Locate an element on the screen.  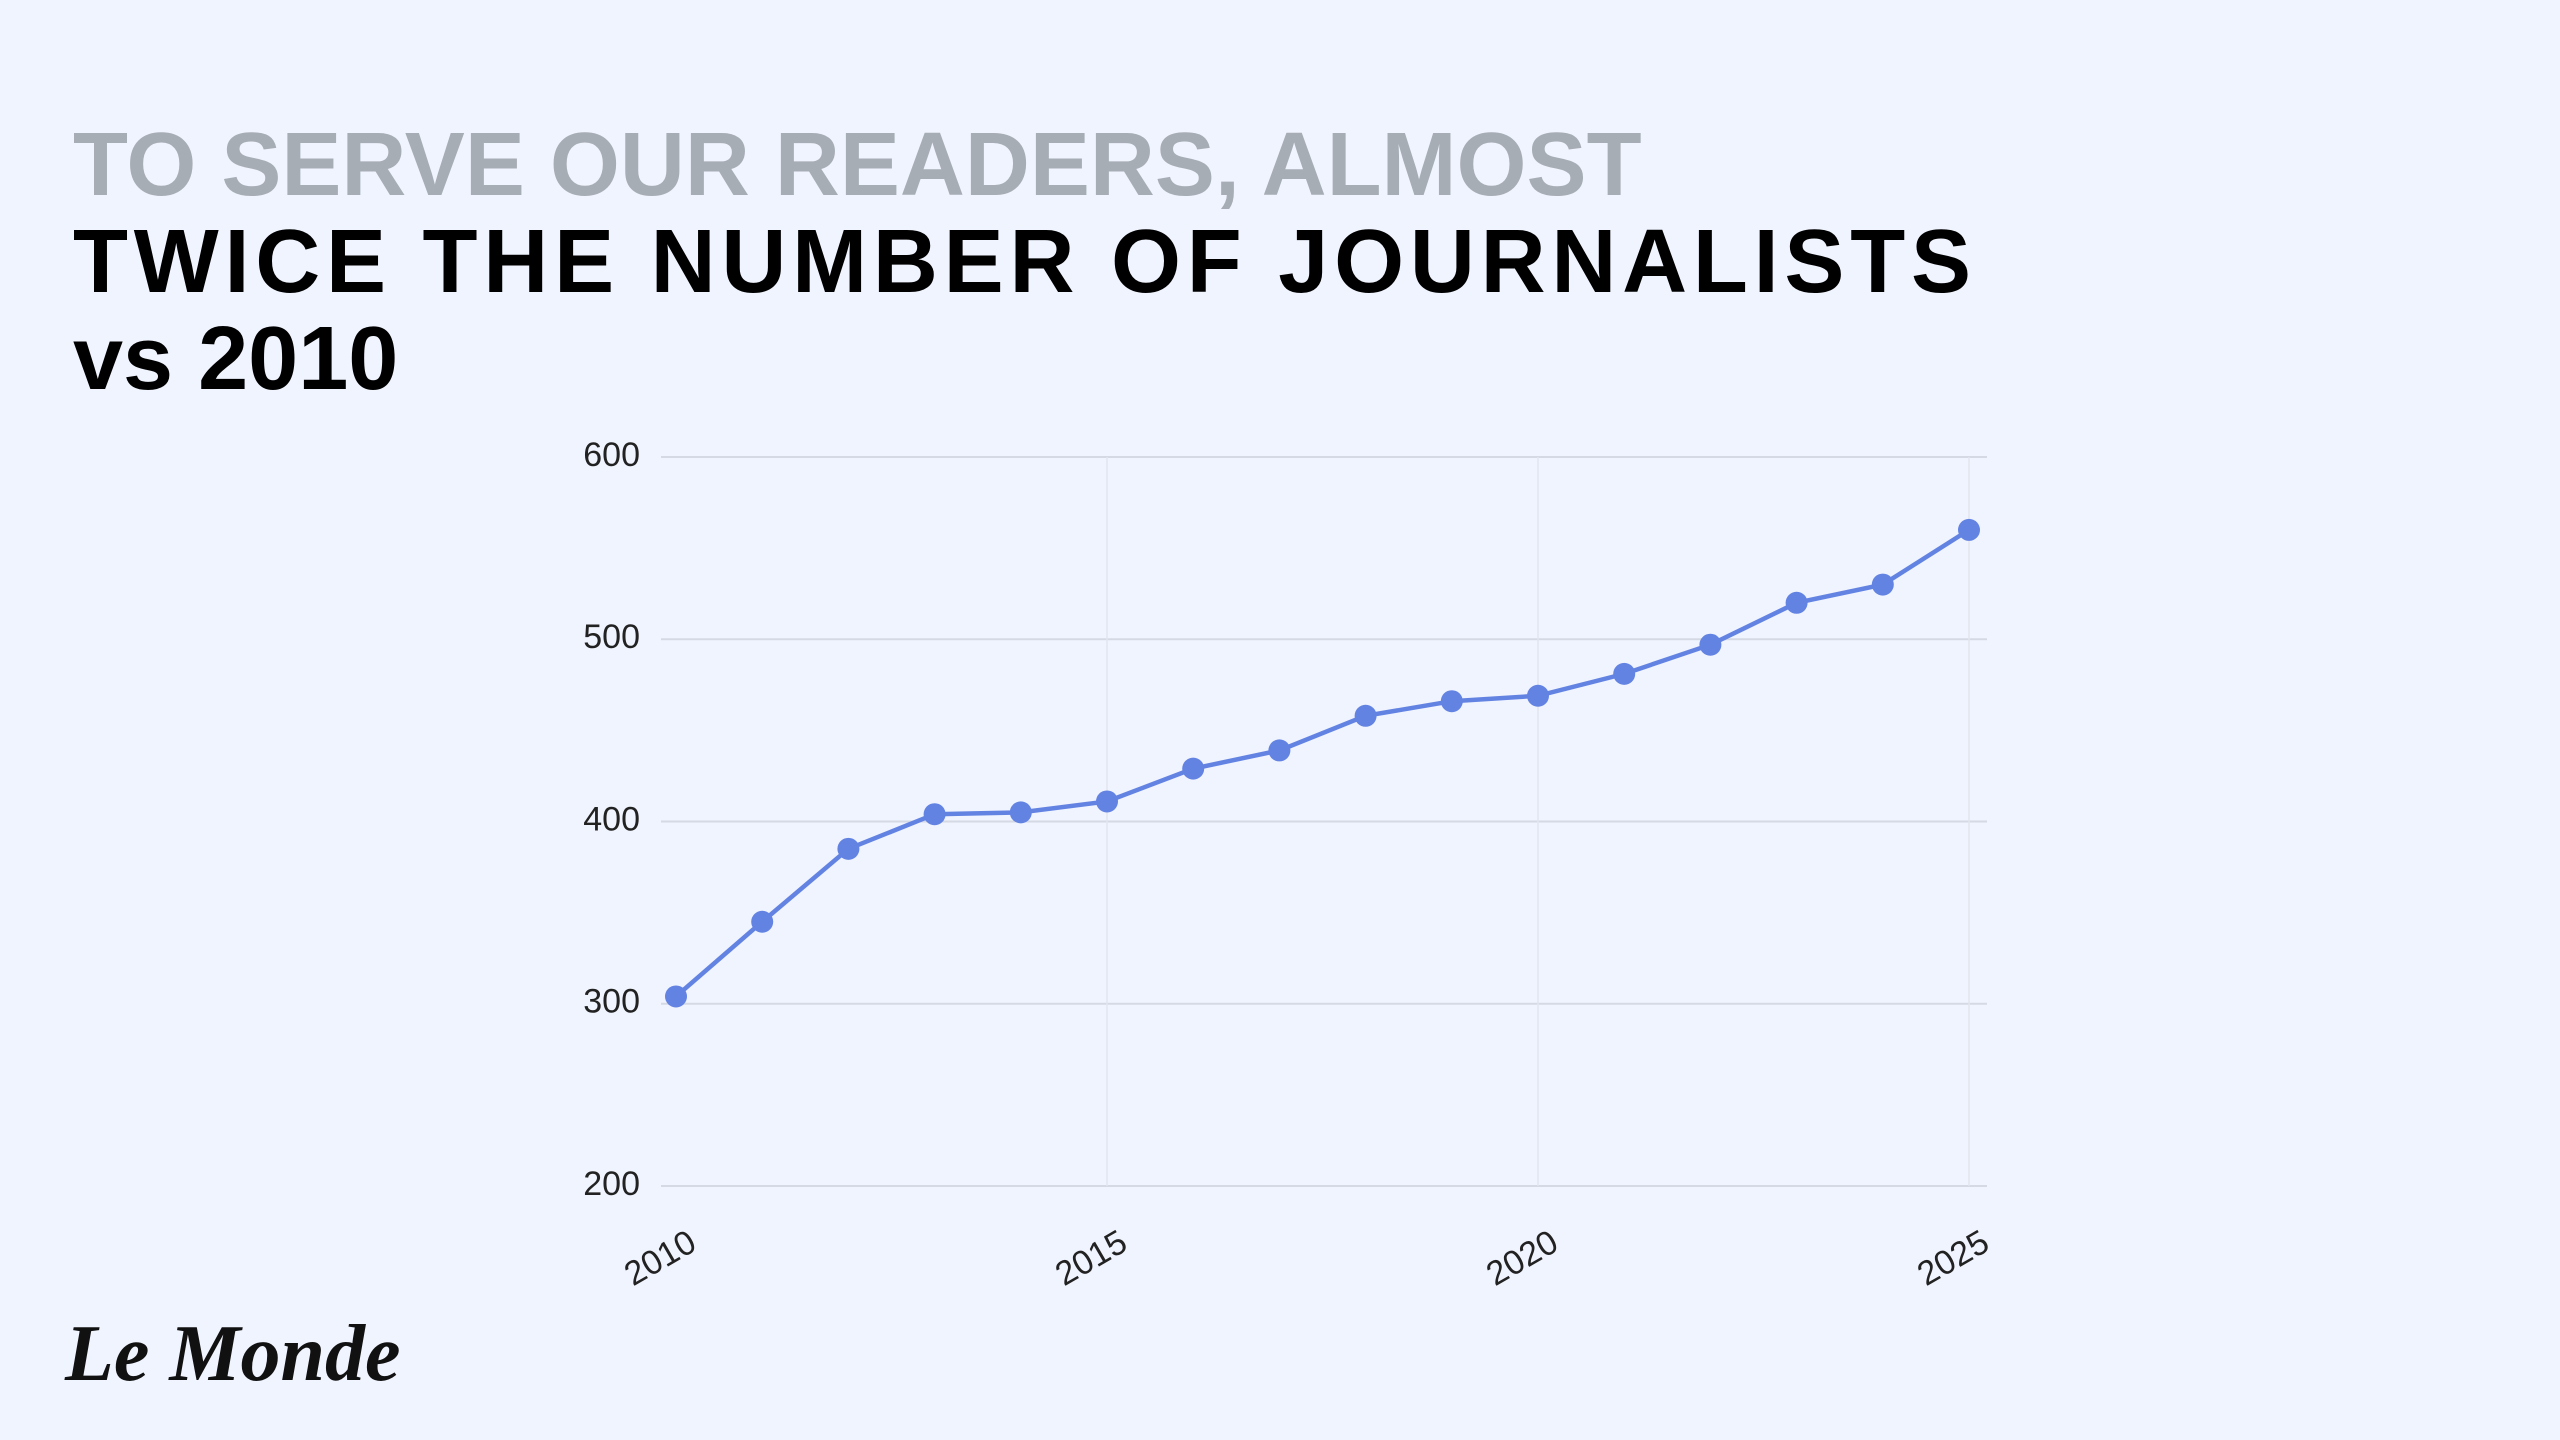
x-tick-label: 2010 is located at coordinates (660, 1258).